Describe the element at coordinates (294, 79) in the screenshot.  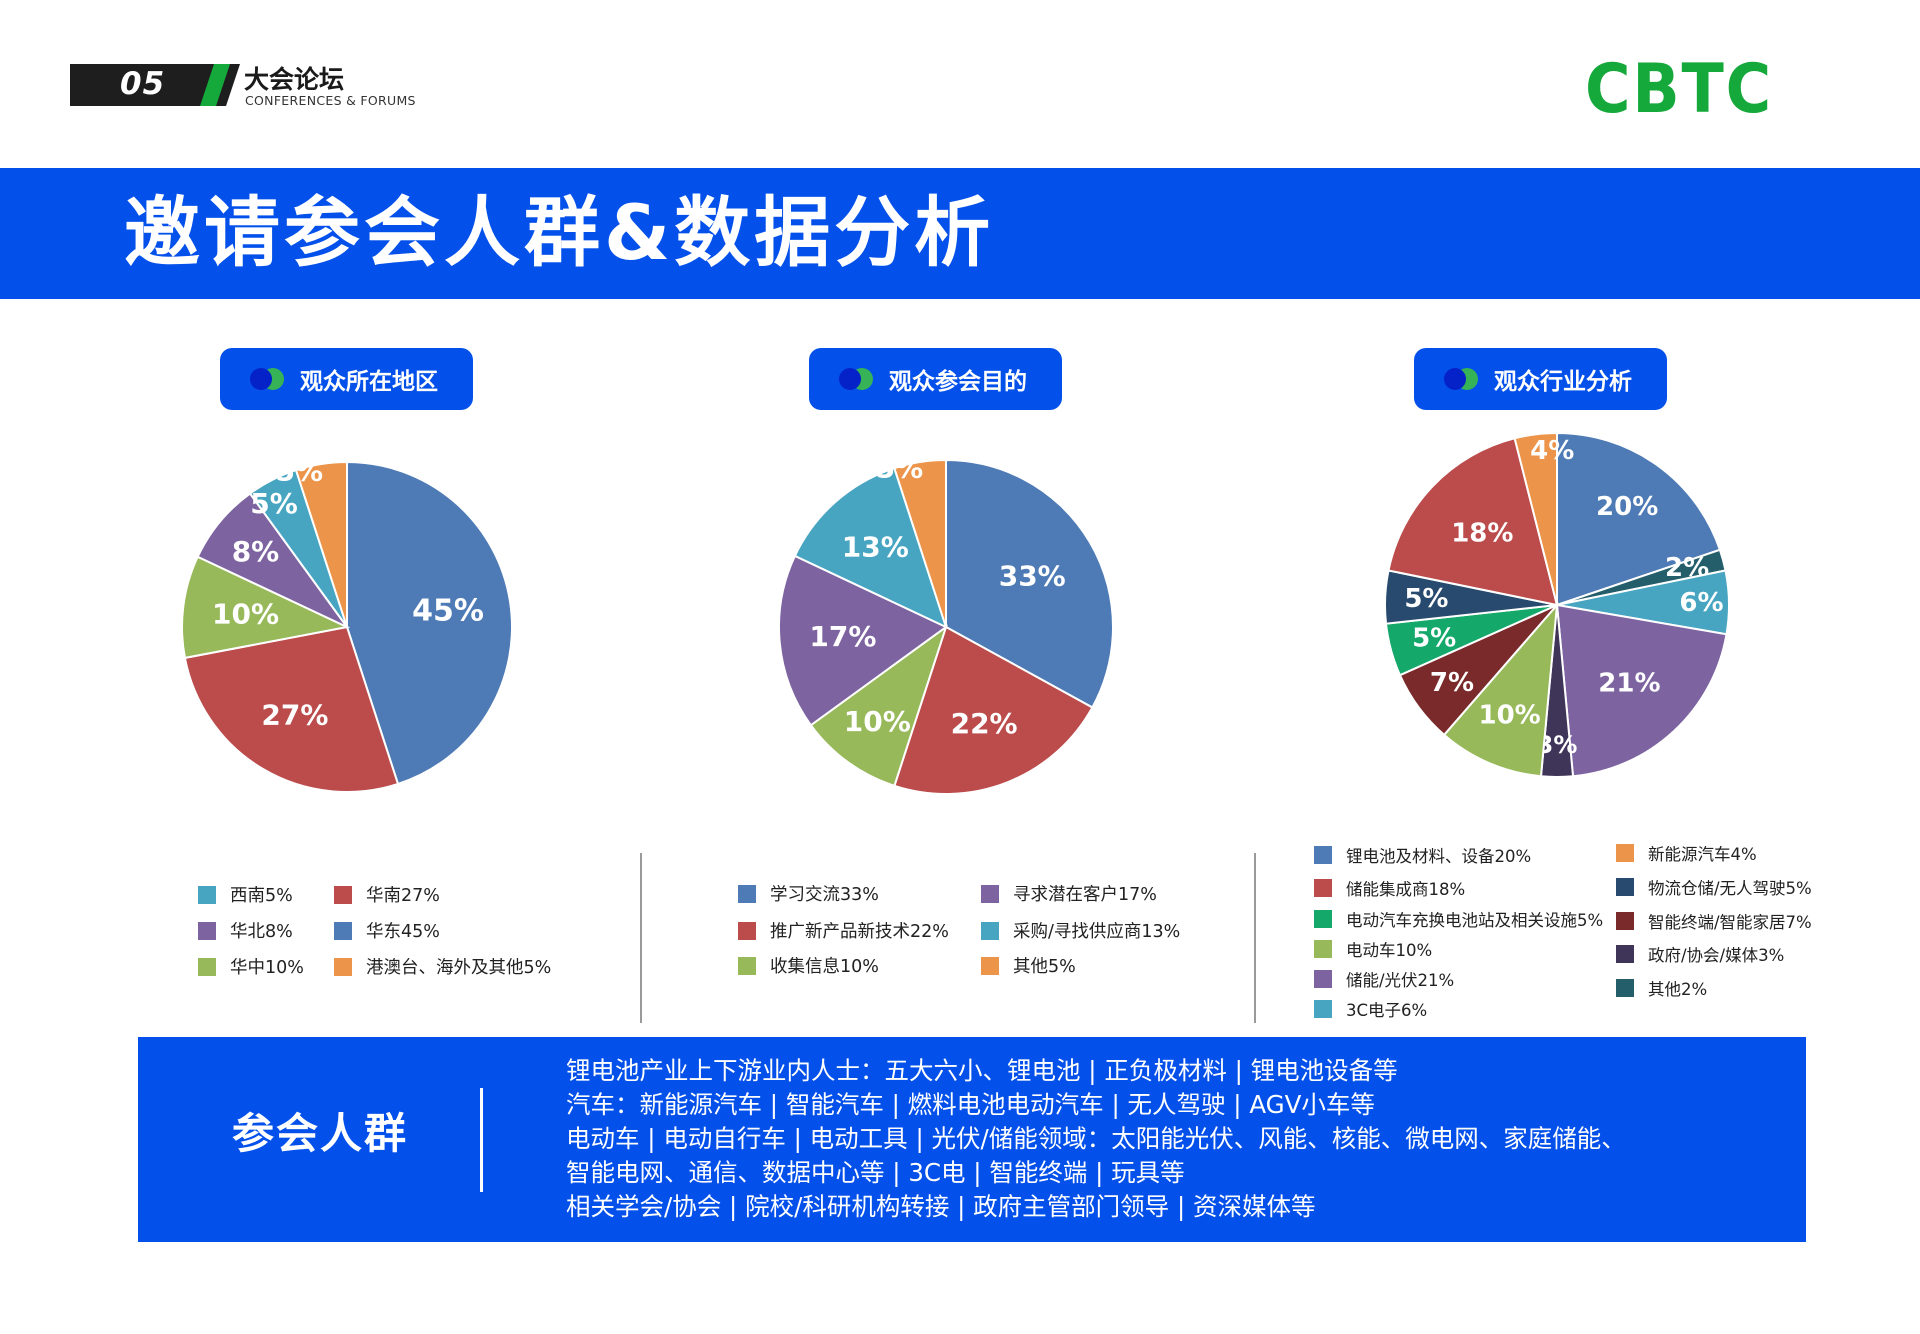
I see `section-title: 大会论坛` at that location.